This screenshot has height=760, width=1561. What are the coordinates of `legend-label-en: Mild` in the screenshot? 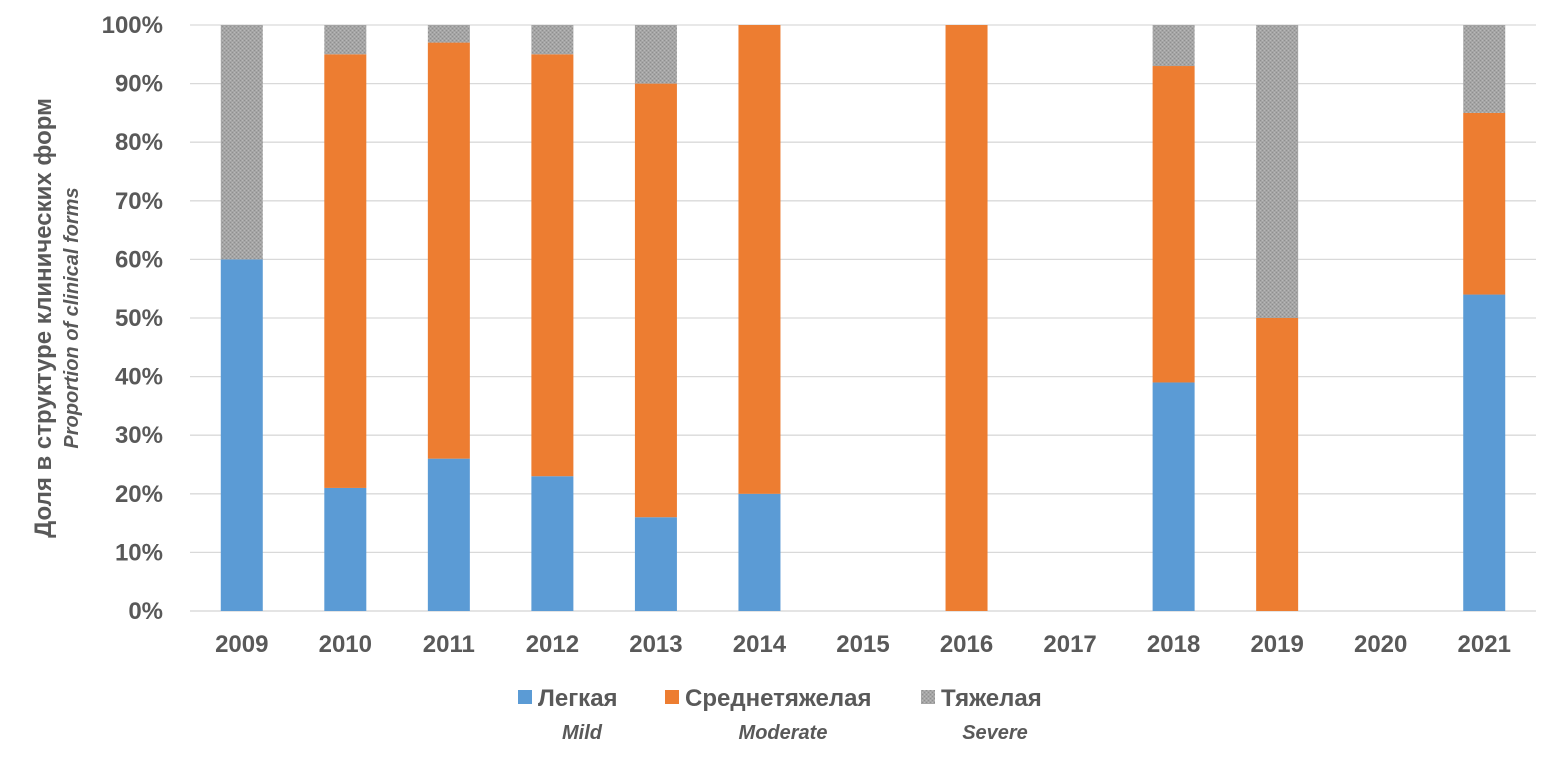 It's located at (582, 733).